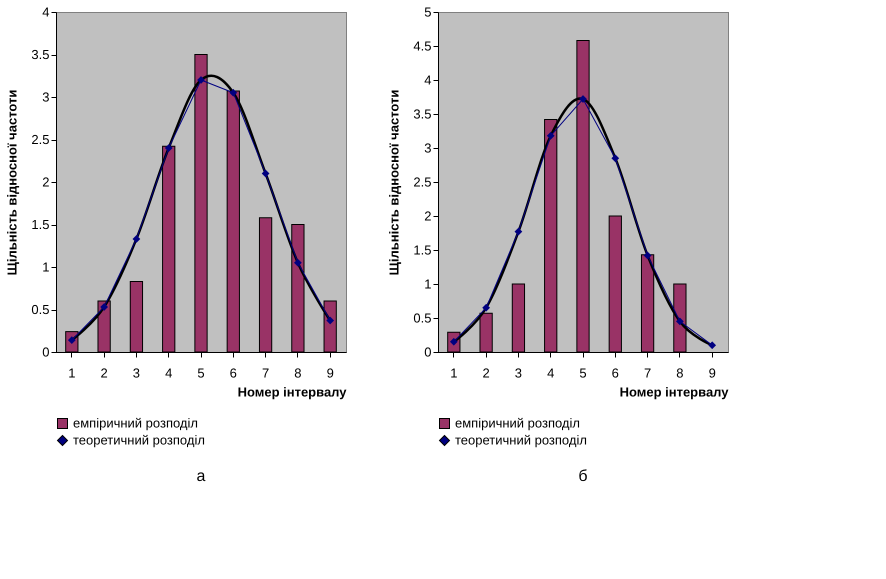 The width and height of the screenshot is (886, 579). What do you see at coordinates (422, 46) in the screenshot?
I see `y-tick-label: 4.5` at bounding box center [422, 46].